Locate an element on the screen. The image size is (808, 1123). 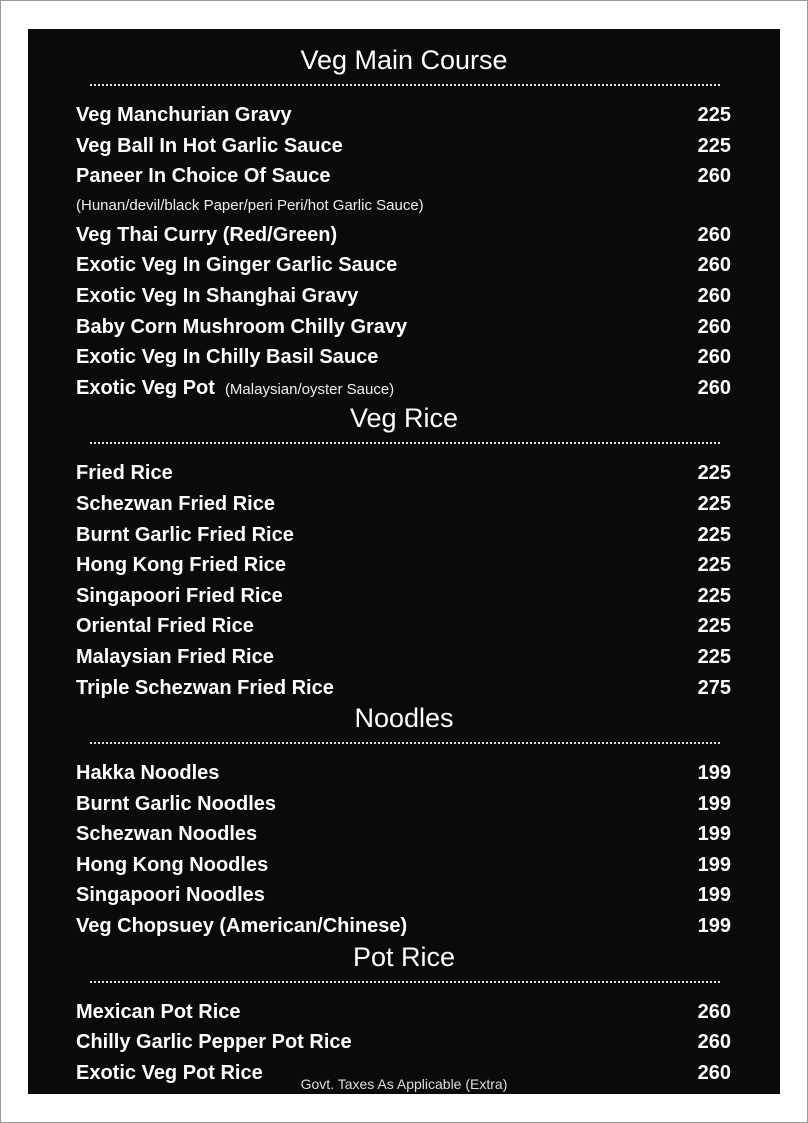
menu-item-name: Exotic Veg Pot Rice is located at coordinates (169, 1072).